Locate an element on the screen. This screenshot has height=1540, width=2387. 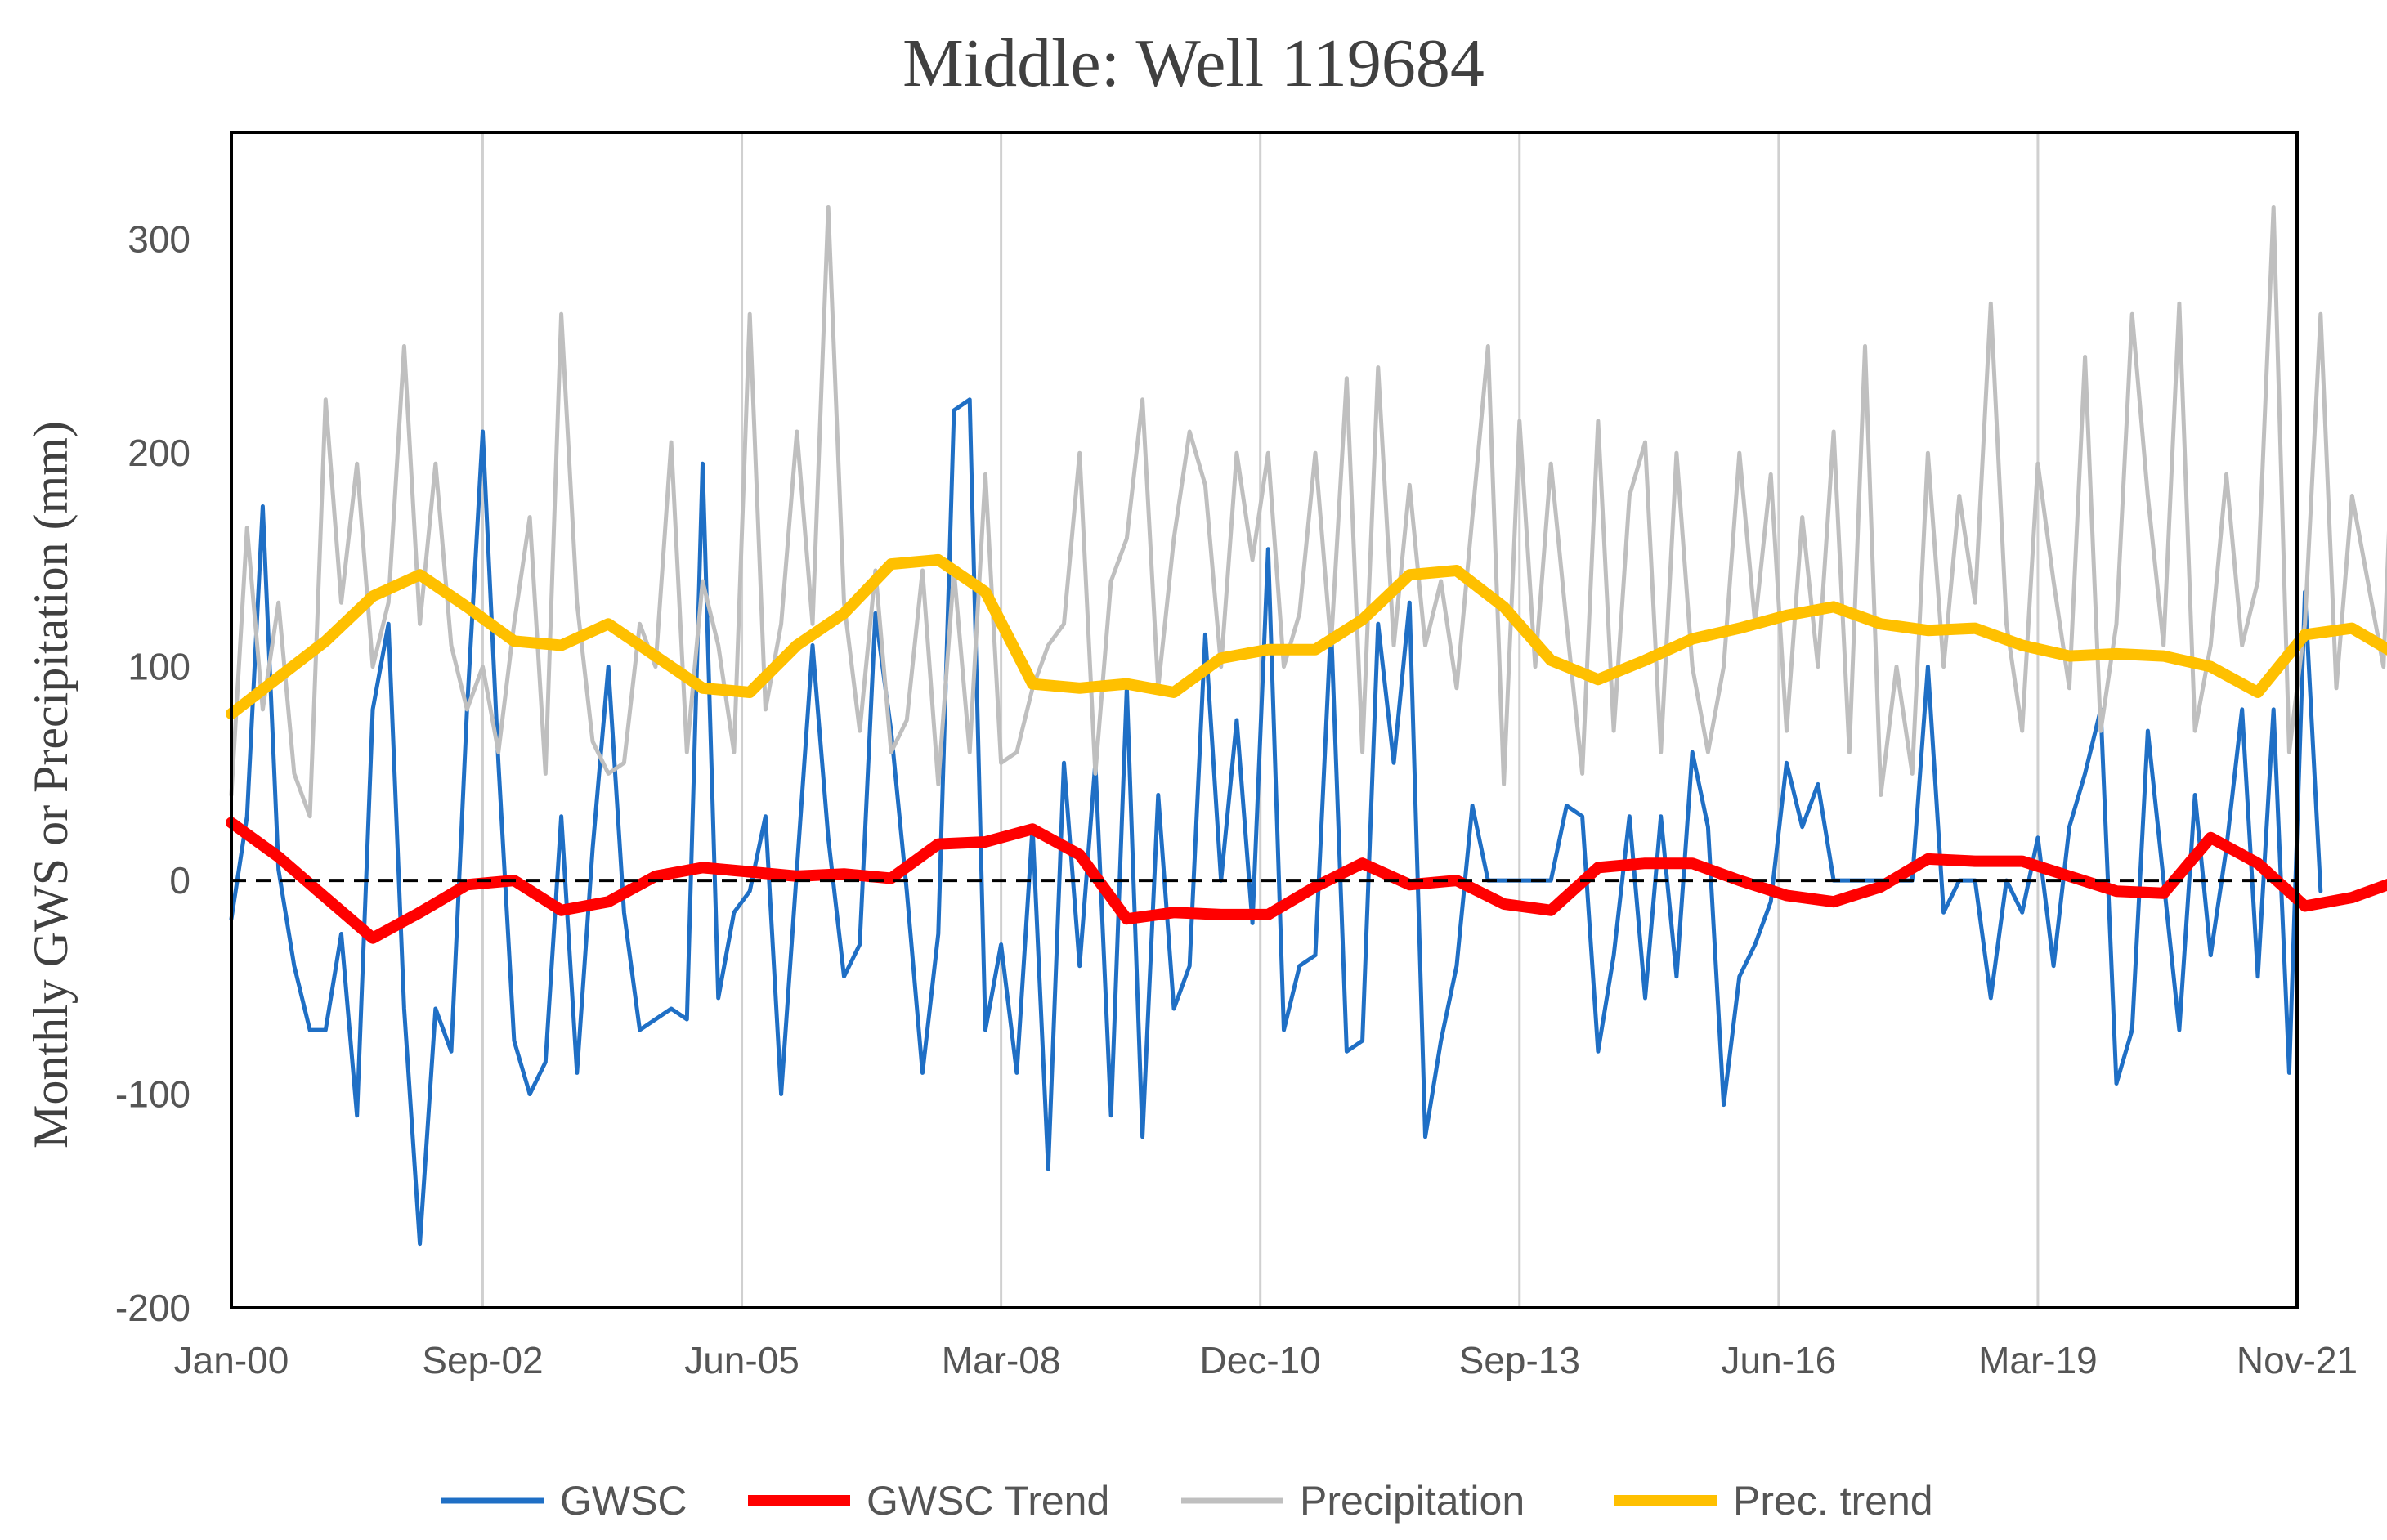
legend: GWSC GWSC Trend Precipitation Prec. trend is located at coordinates (1187, 1501).